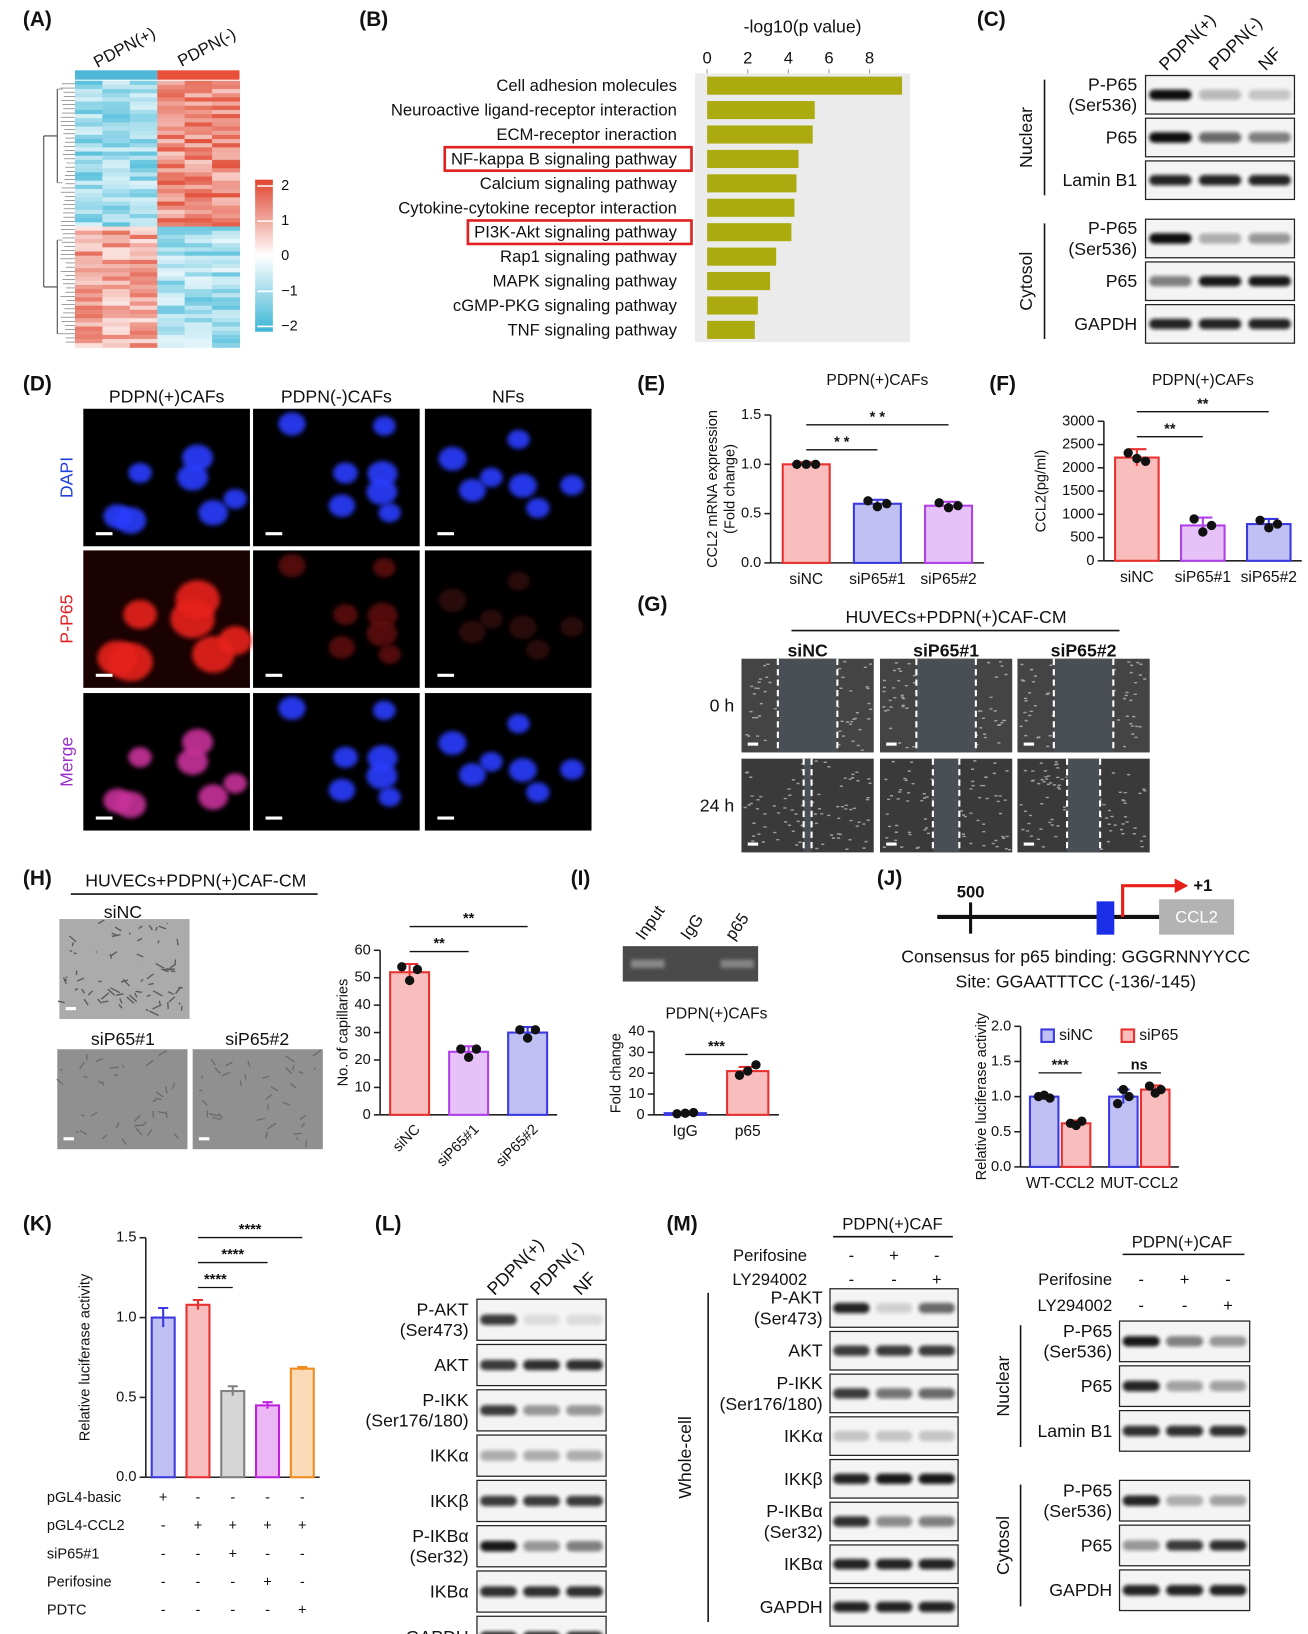 The image size is (1308, 1634). I want to click on row-label: P65, so click(1097, 1386).